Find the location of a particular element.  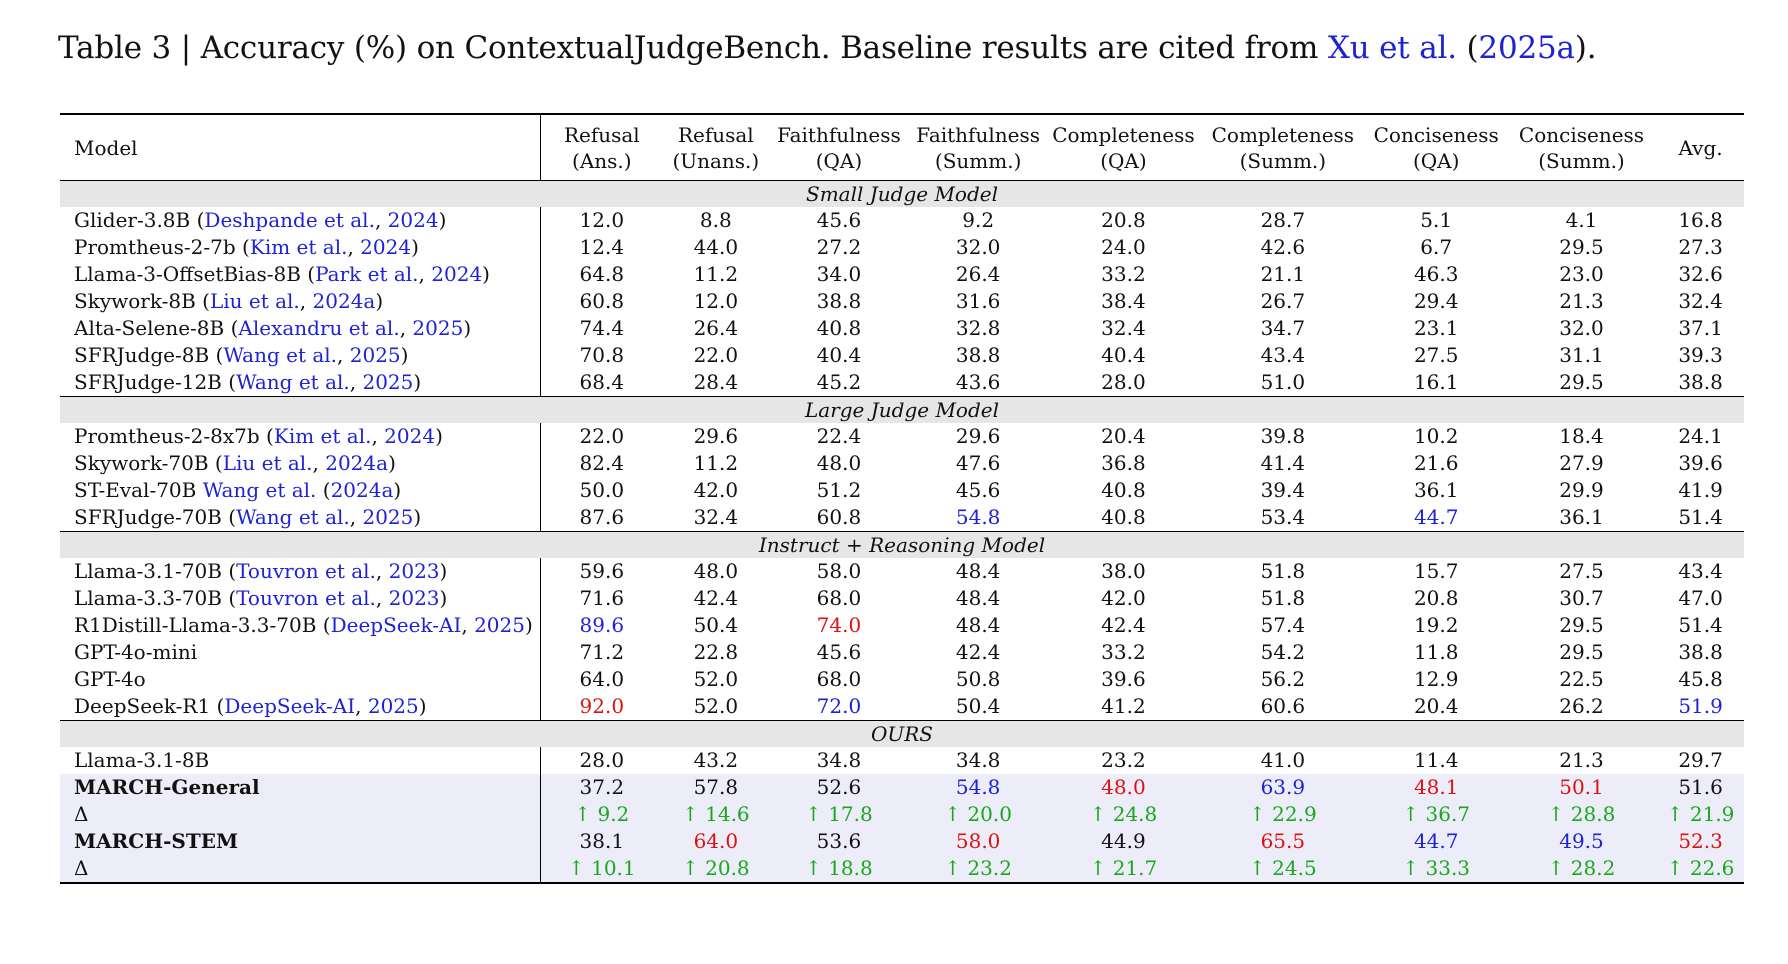

model-name-cell: Glider-3.8B (Deshpande et al., 2024) is located at coordinates (301, 220).